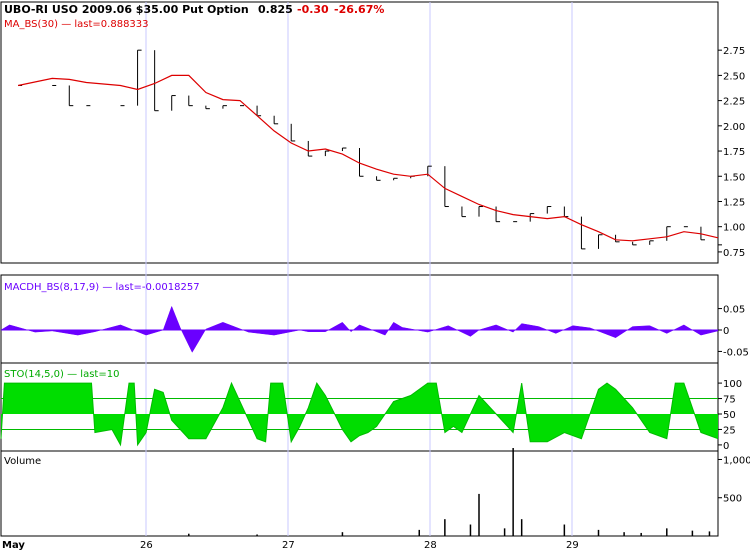  I want to click on sto-tick-label: 75, so click(729, 400).